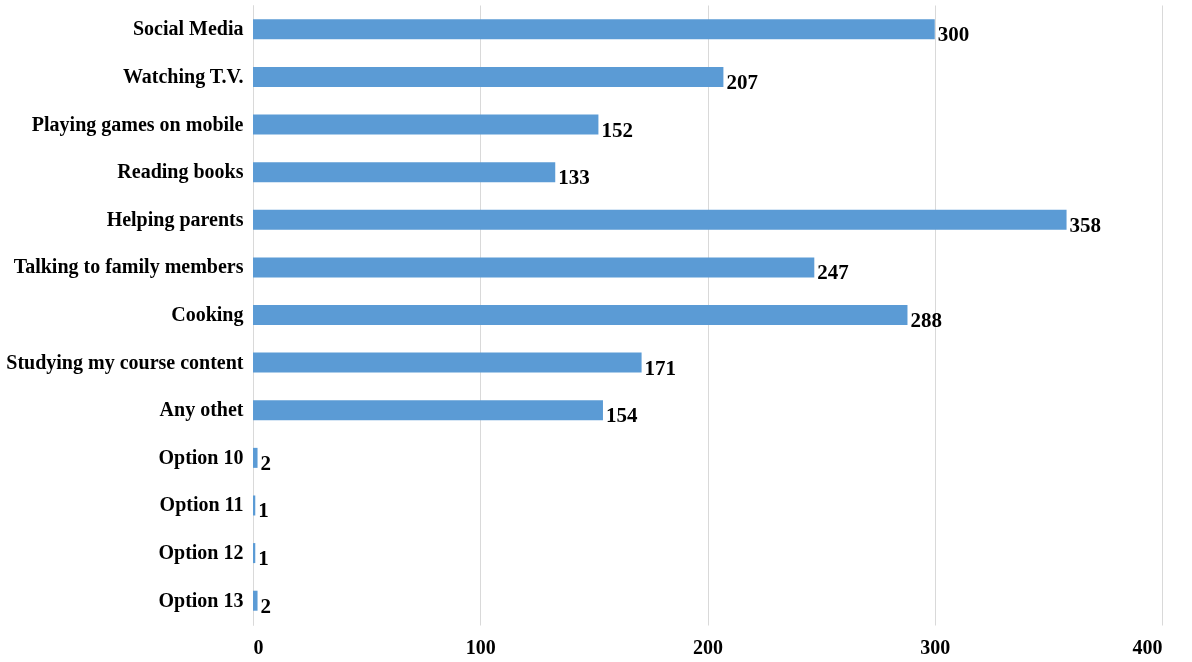 Image resolution: width=1192 pixels, height=662 pixels. What do you see at coordinates (258, 646) in the screenshot?
I see `x-tick-label: 0` at bounding box center [258, 646].